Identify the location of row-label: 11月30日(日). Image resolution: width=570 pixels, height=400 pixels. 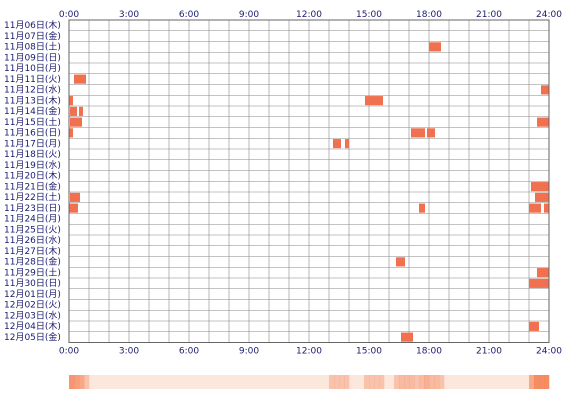
(32, 283).